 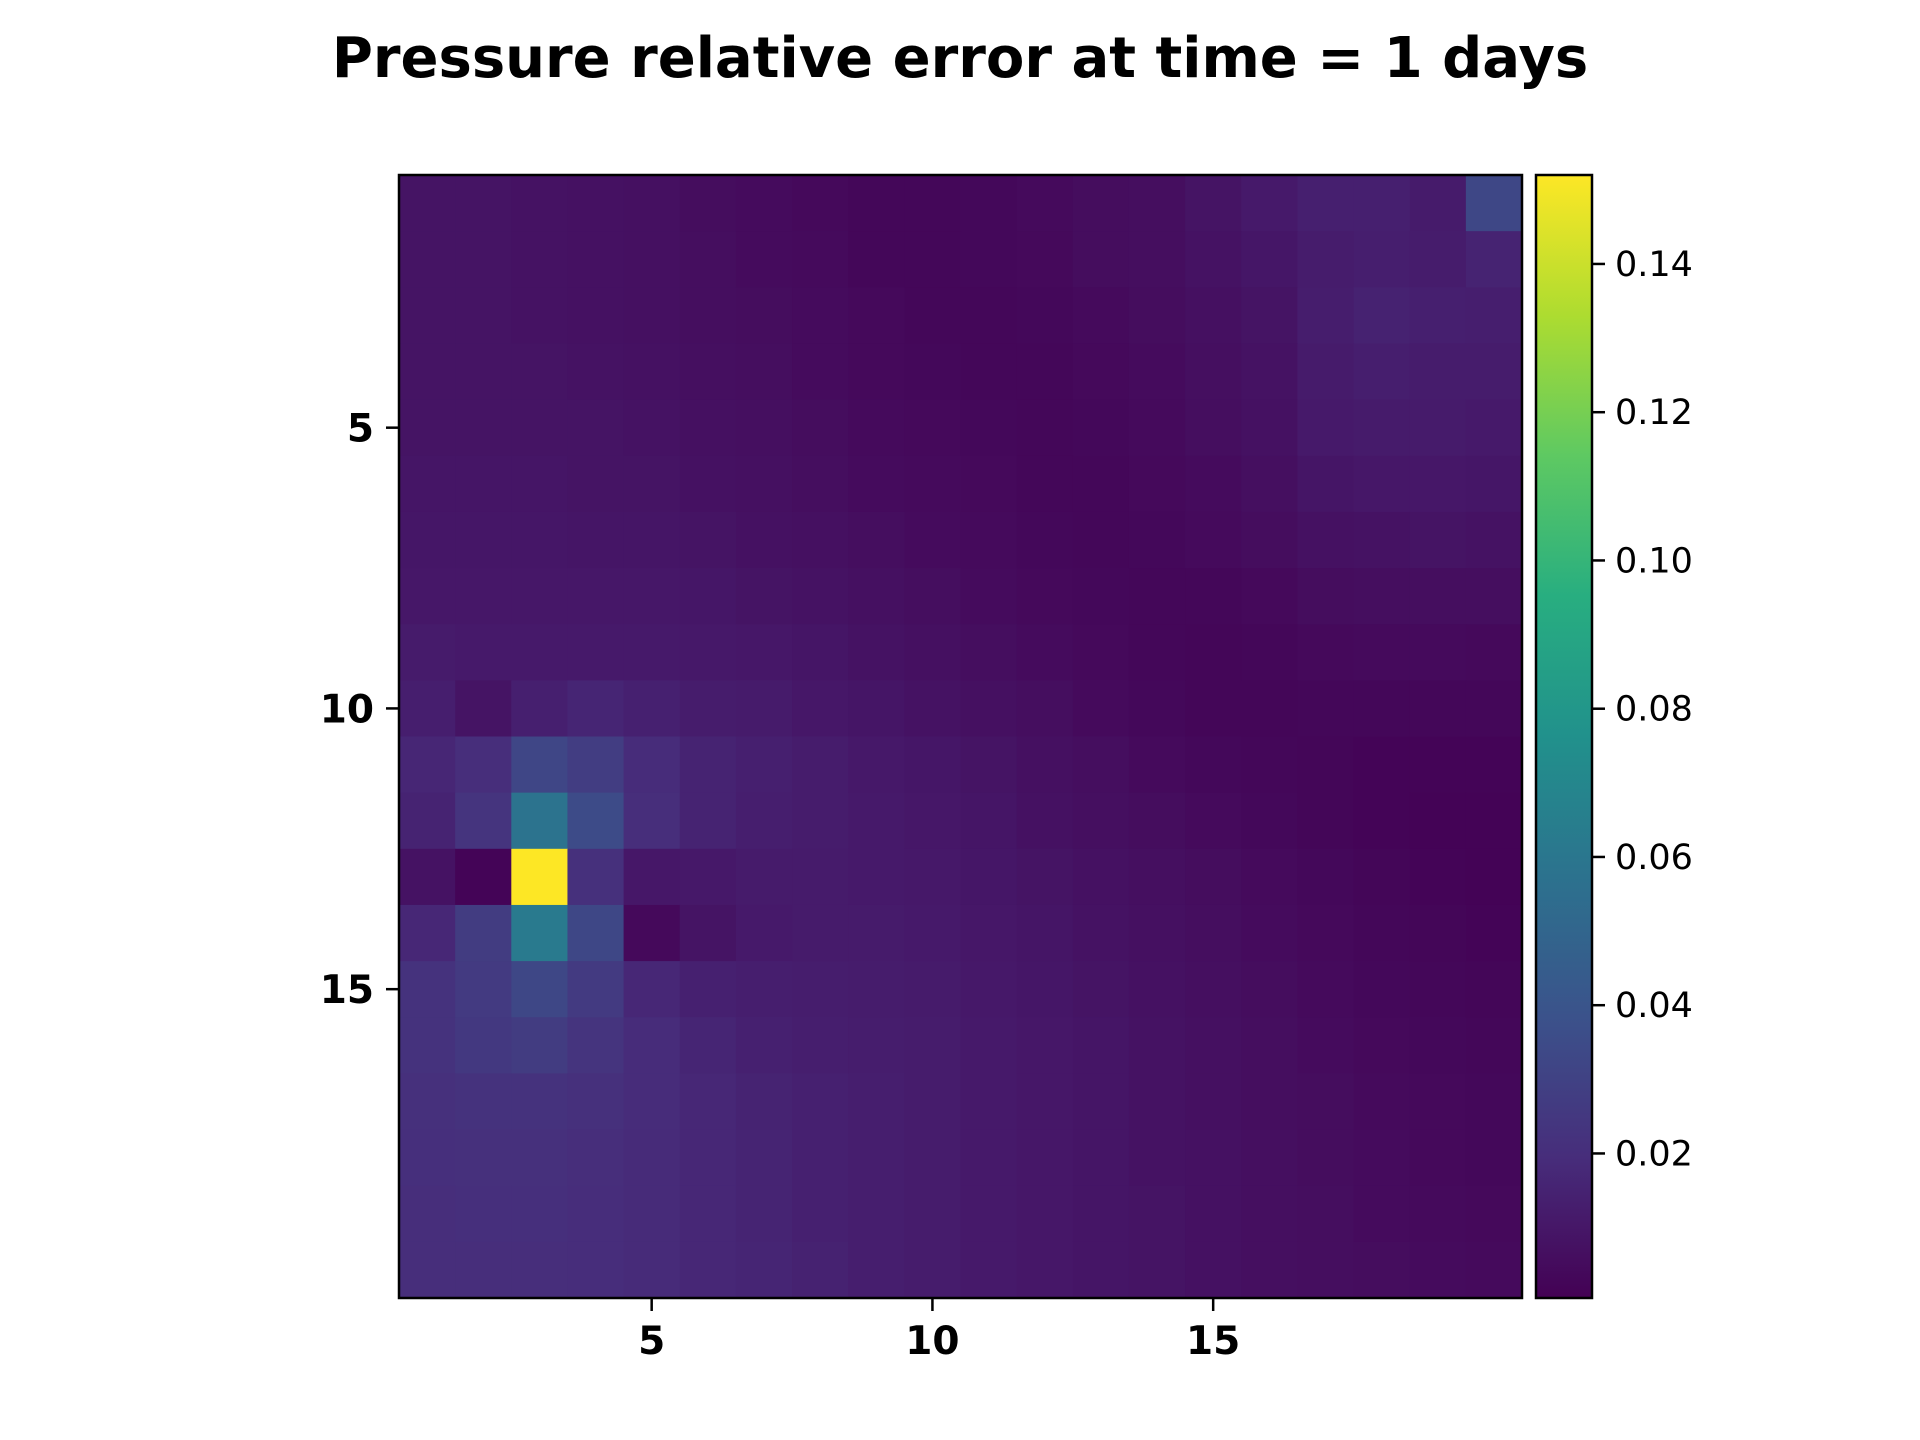 What do you see at coordinates (1654, 265) in the screenshot?
I see `colorbar-tick-label: 0.14` at bounding box center [1654, 265].